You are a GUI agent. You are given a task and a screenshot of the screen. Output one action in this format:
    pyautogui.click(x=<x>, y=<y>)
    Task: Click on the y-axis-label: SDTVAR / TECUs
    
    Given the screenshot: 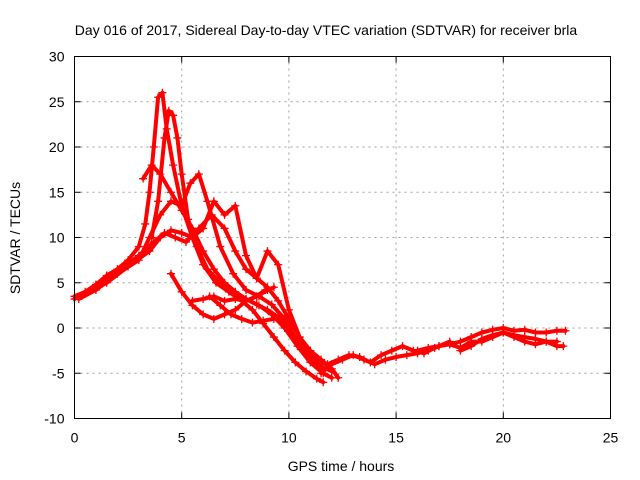 What is the action you would take?
    pyautogui.click(x=15, y=238)
    